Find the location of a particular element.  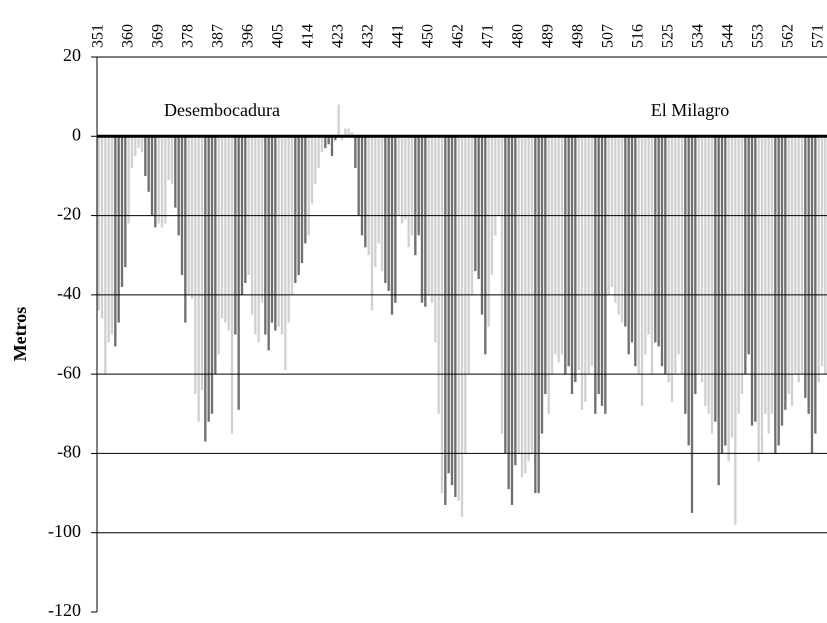

x-tick-label: 571 is located at coordinates (817, 36).